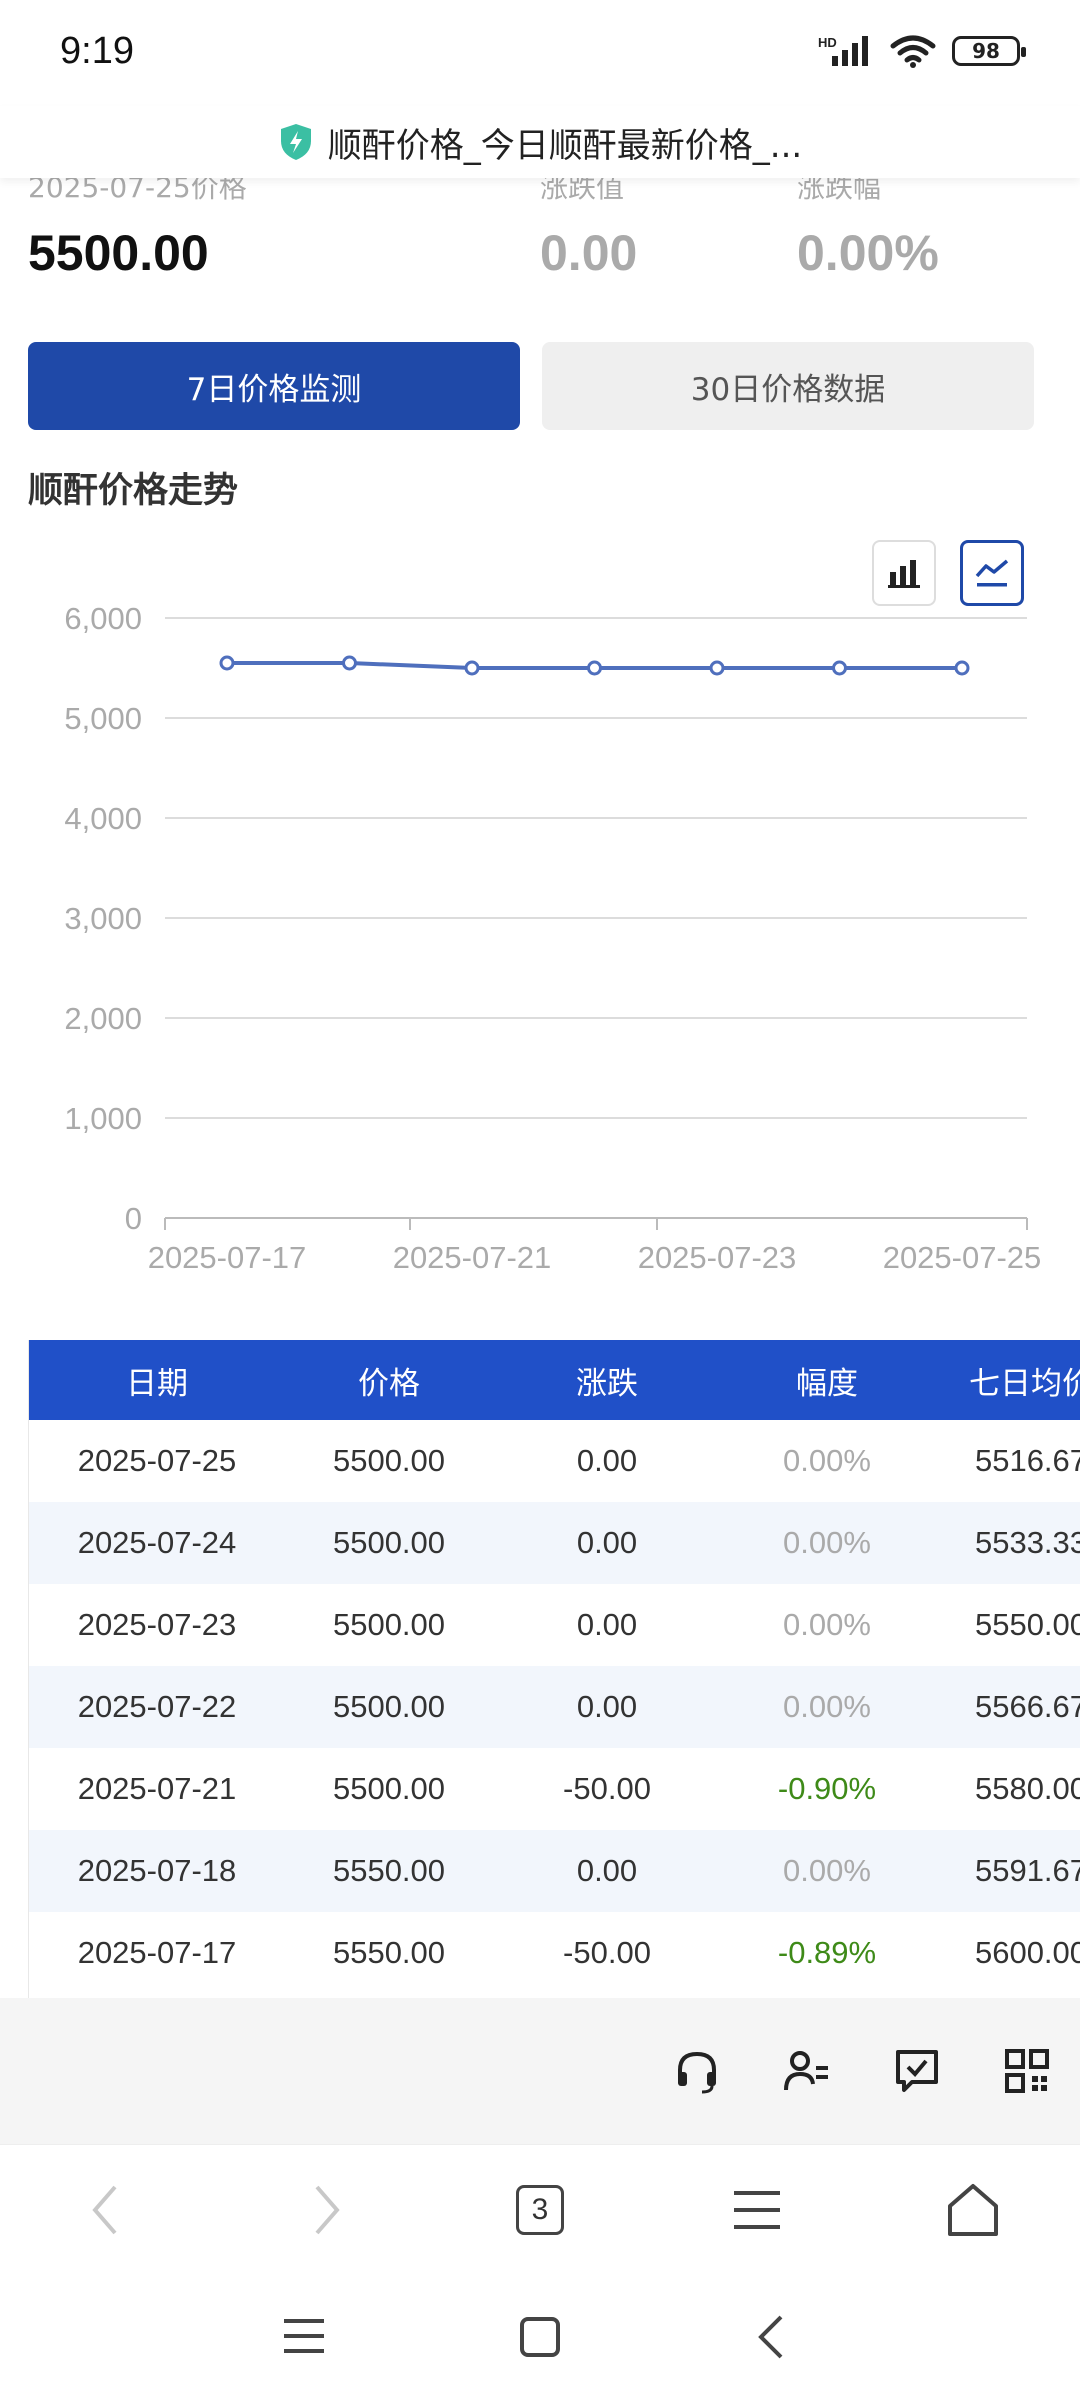  I want to click on back-button, so click(105, 2210).